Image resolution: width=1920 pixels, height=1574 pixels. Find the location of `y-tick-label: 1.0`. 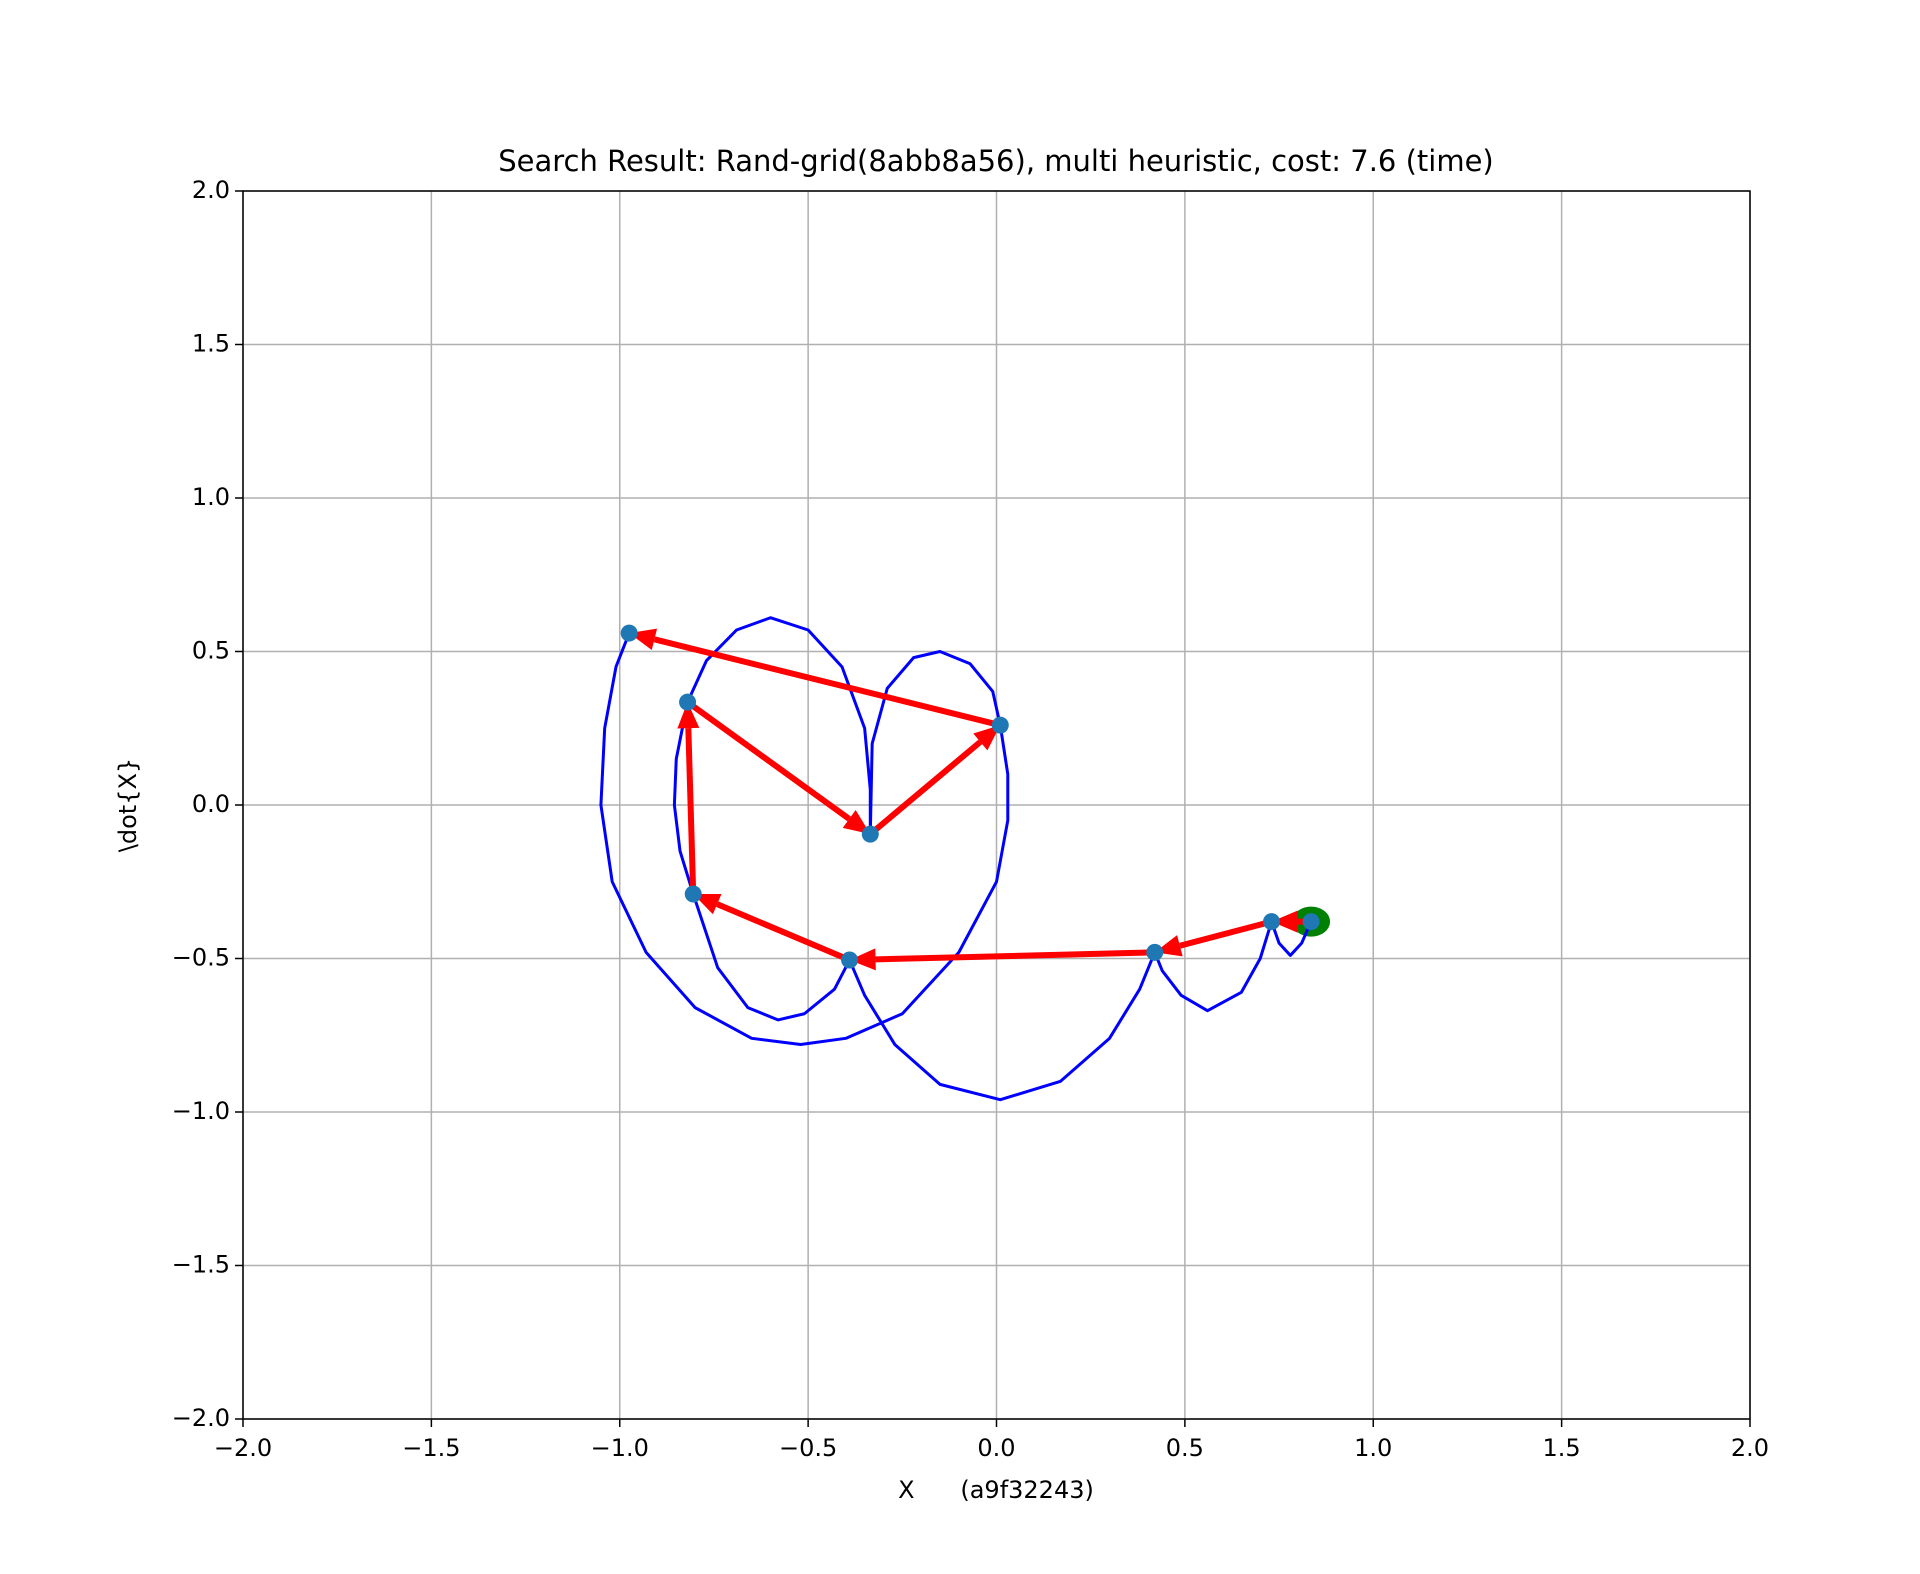

y-tick-label: 1.0 is located at coordinates (211, 497).